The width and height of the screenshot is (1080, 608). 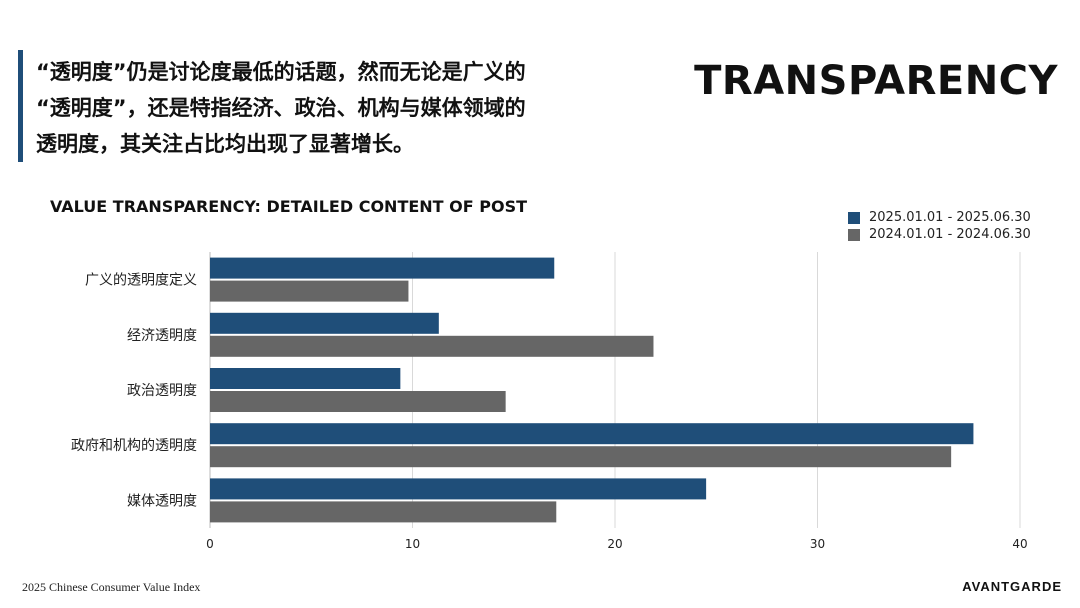 I want to click on headline-line-2: “透明度”，还是特指经济、政治、机构与媒体领域的, so click(x=281, y=108).